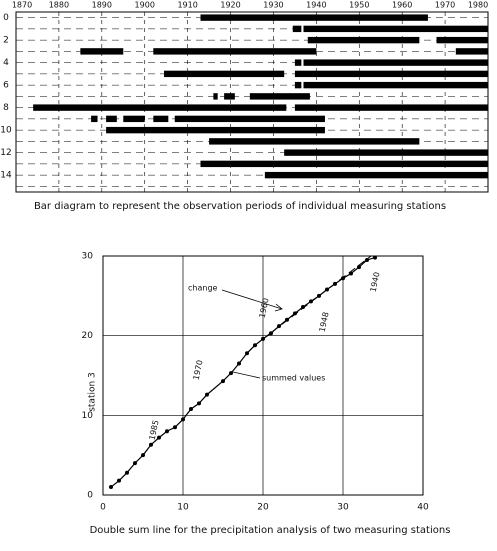 This screenshot has height=551, width=497. I want to click on annotation: 1960, so click(264, 308).